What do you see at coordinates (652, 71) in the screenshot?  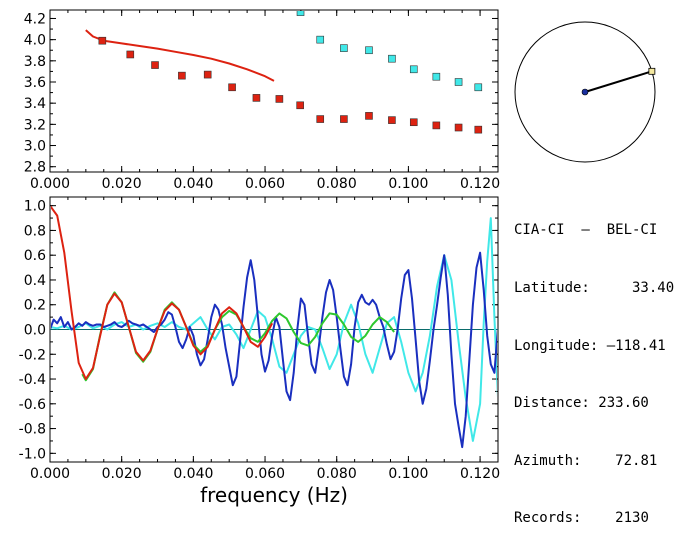 I see `station-b-marker` at bounding box center [652, 71].